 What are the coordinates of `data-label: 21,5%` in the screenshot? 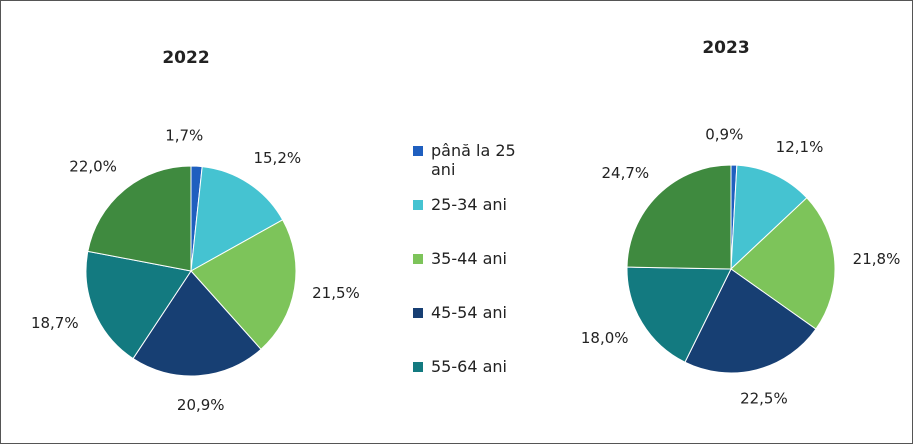 It's located at (336, 293).